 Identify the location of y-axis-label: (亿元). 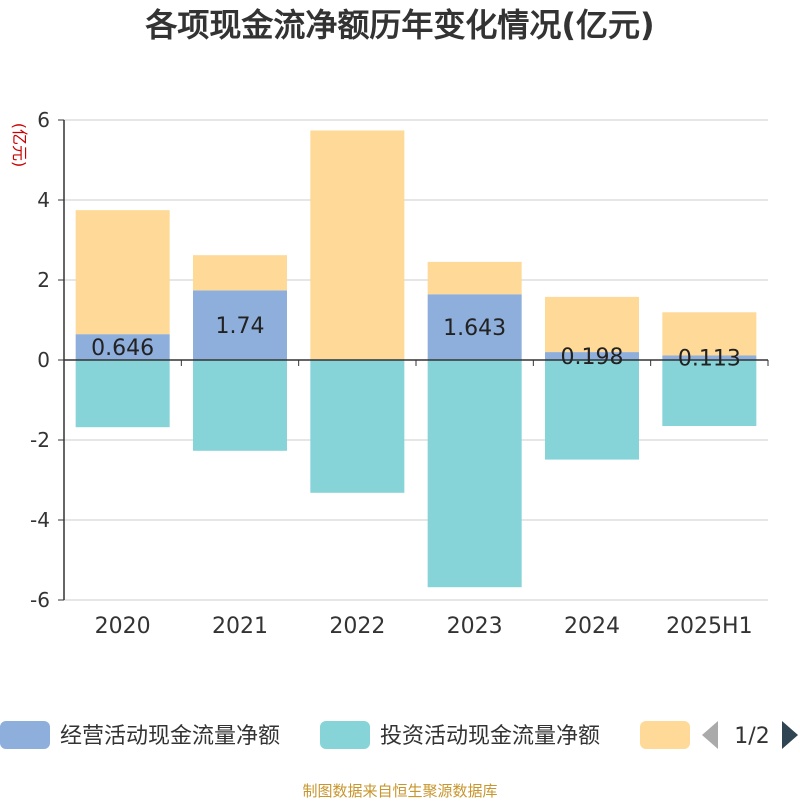
(19, 145).